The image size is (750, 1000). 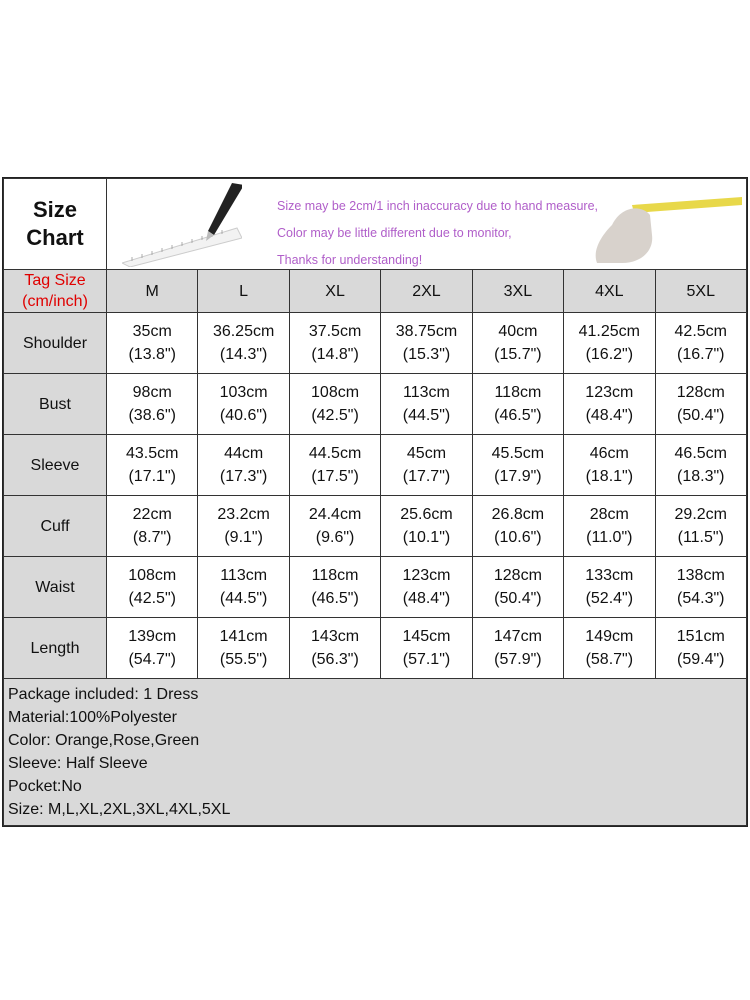 What do you see at coordinates (55, 301) in the screenshot?
I see `tag-label-line: (cm/inch)` at bounding box center [55, 301].